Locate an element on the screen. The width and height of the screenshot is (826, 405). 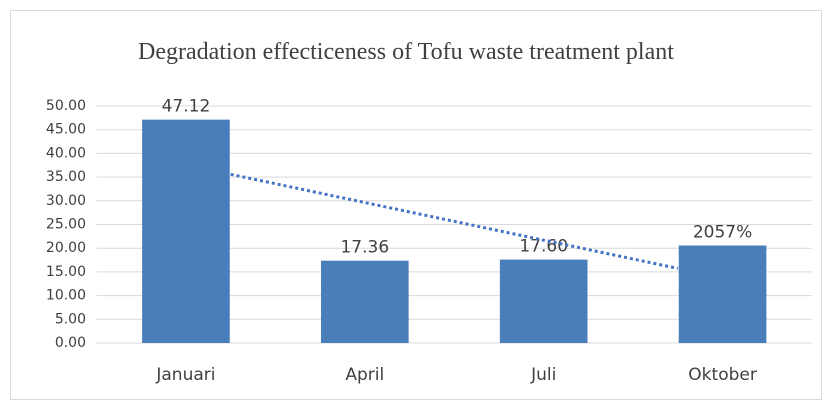
data-label: 17.36 is located at coordinates (364, 248).